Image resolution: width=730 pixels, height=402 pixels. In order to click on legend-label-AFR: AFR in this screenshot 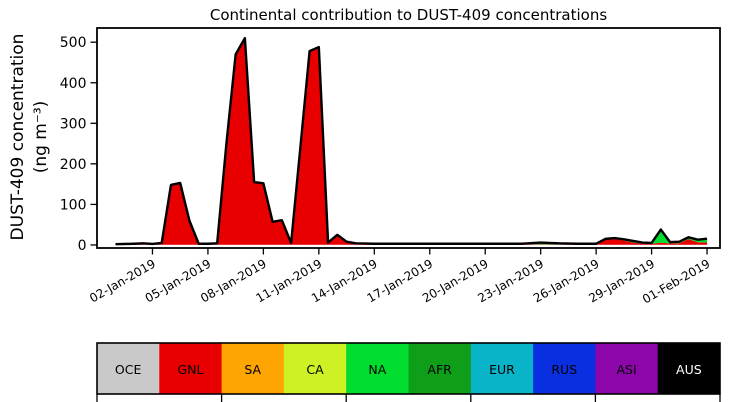, I will do `click(439, 369)`.